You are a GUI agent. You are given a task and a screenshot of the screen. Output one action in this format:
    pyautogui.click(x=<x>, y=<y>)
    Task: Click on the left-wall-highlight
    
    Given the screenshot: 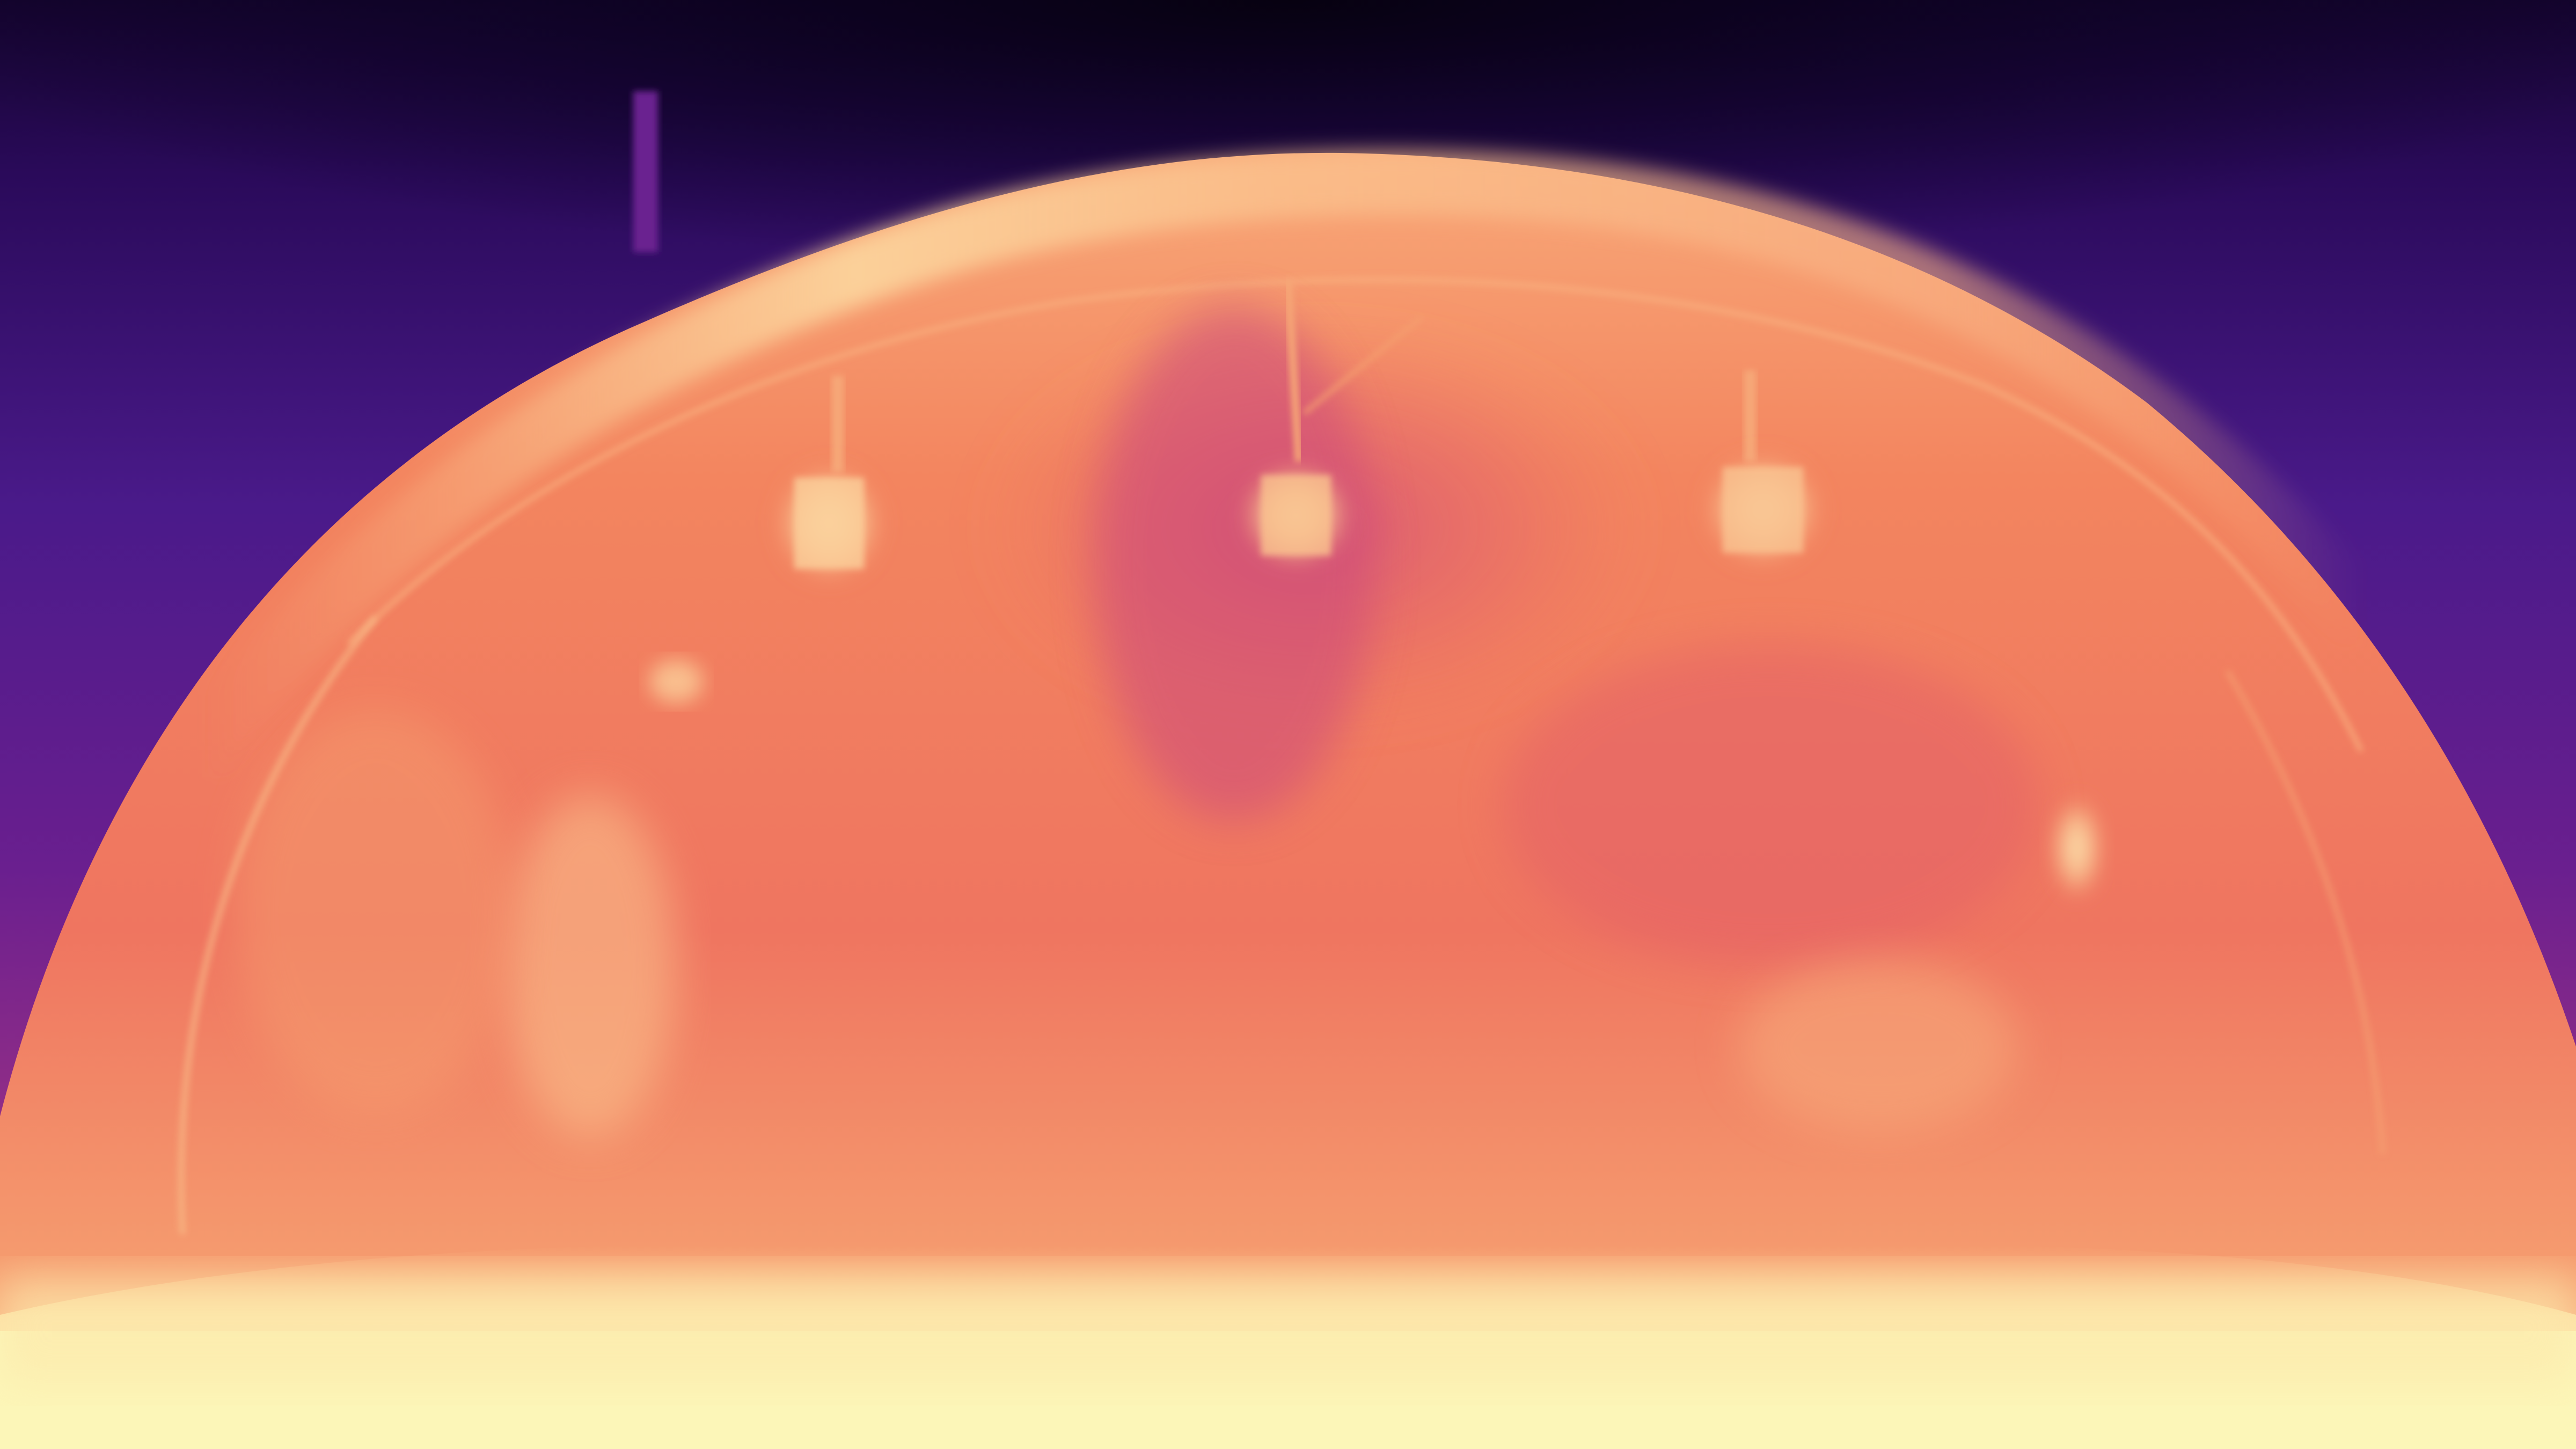 What is the action you would take?
    pyautogui.click(x=590, y=966)
    